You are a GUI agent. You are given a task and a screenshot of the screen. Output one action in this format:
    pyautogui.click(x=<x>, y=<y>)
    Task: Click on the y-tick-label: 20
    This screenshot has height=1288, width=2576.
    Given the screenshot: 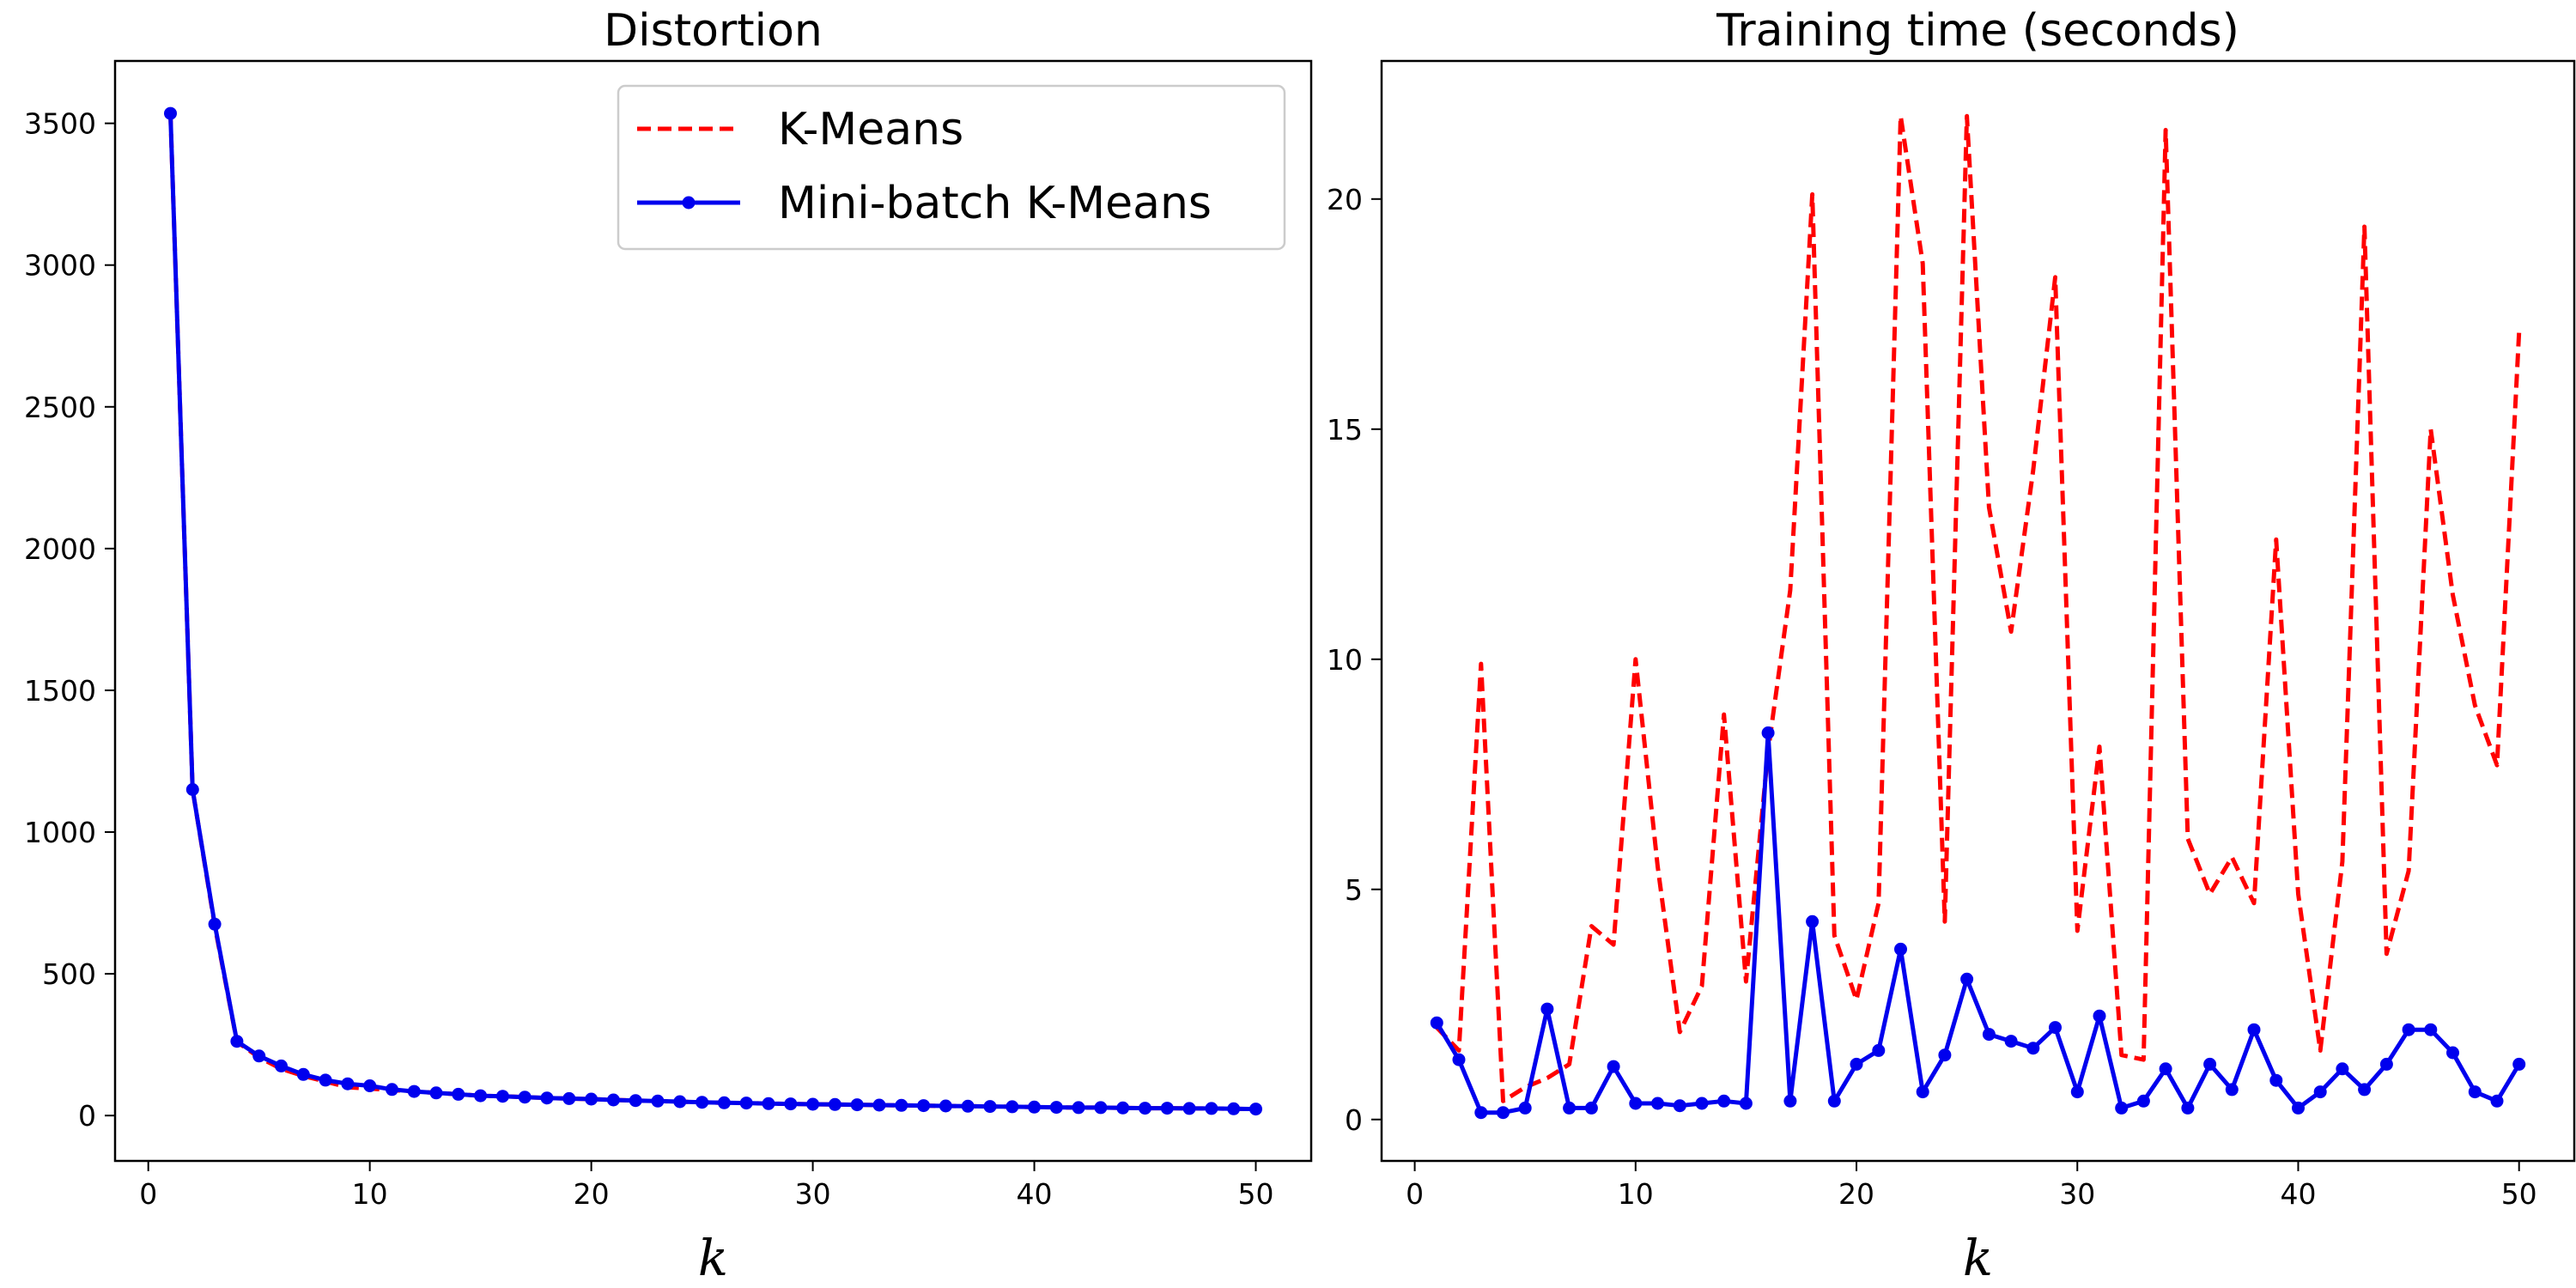 What is the action you would take?
    pyautogui.click(x=1345, y=199)
    